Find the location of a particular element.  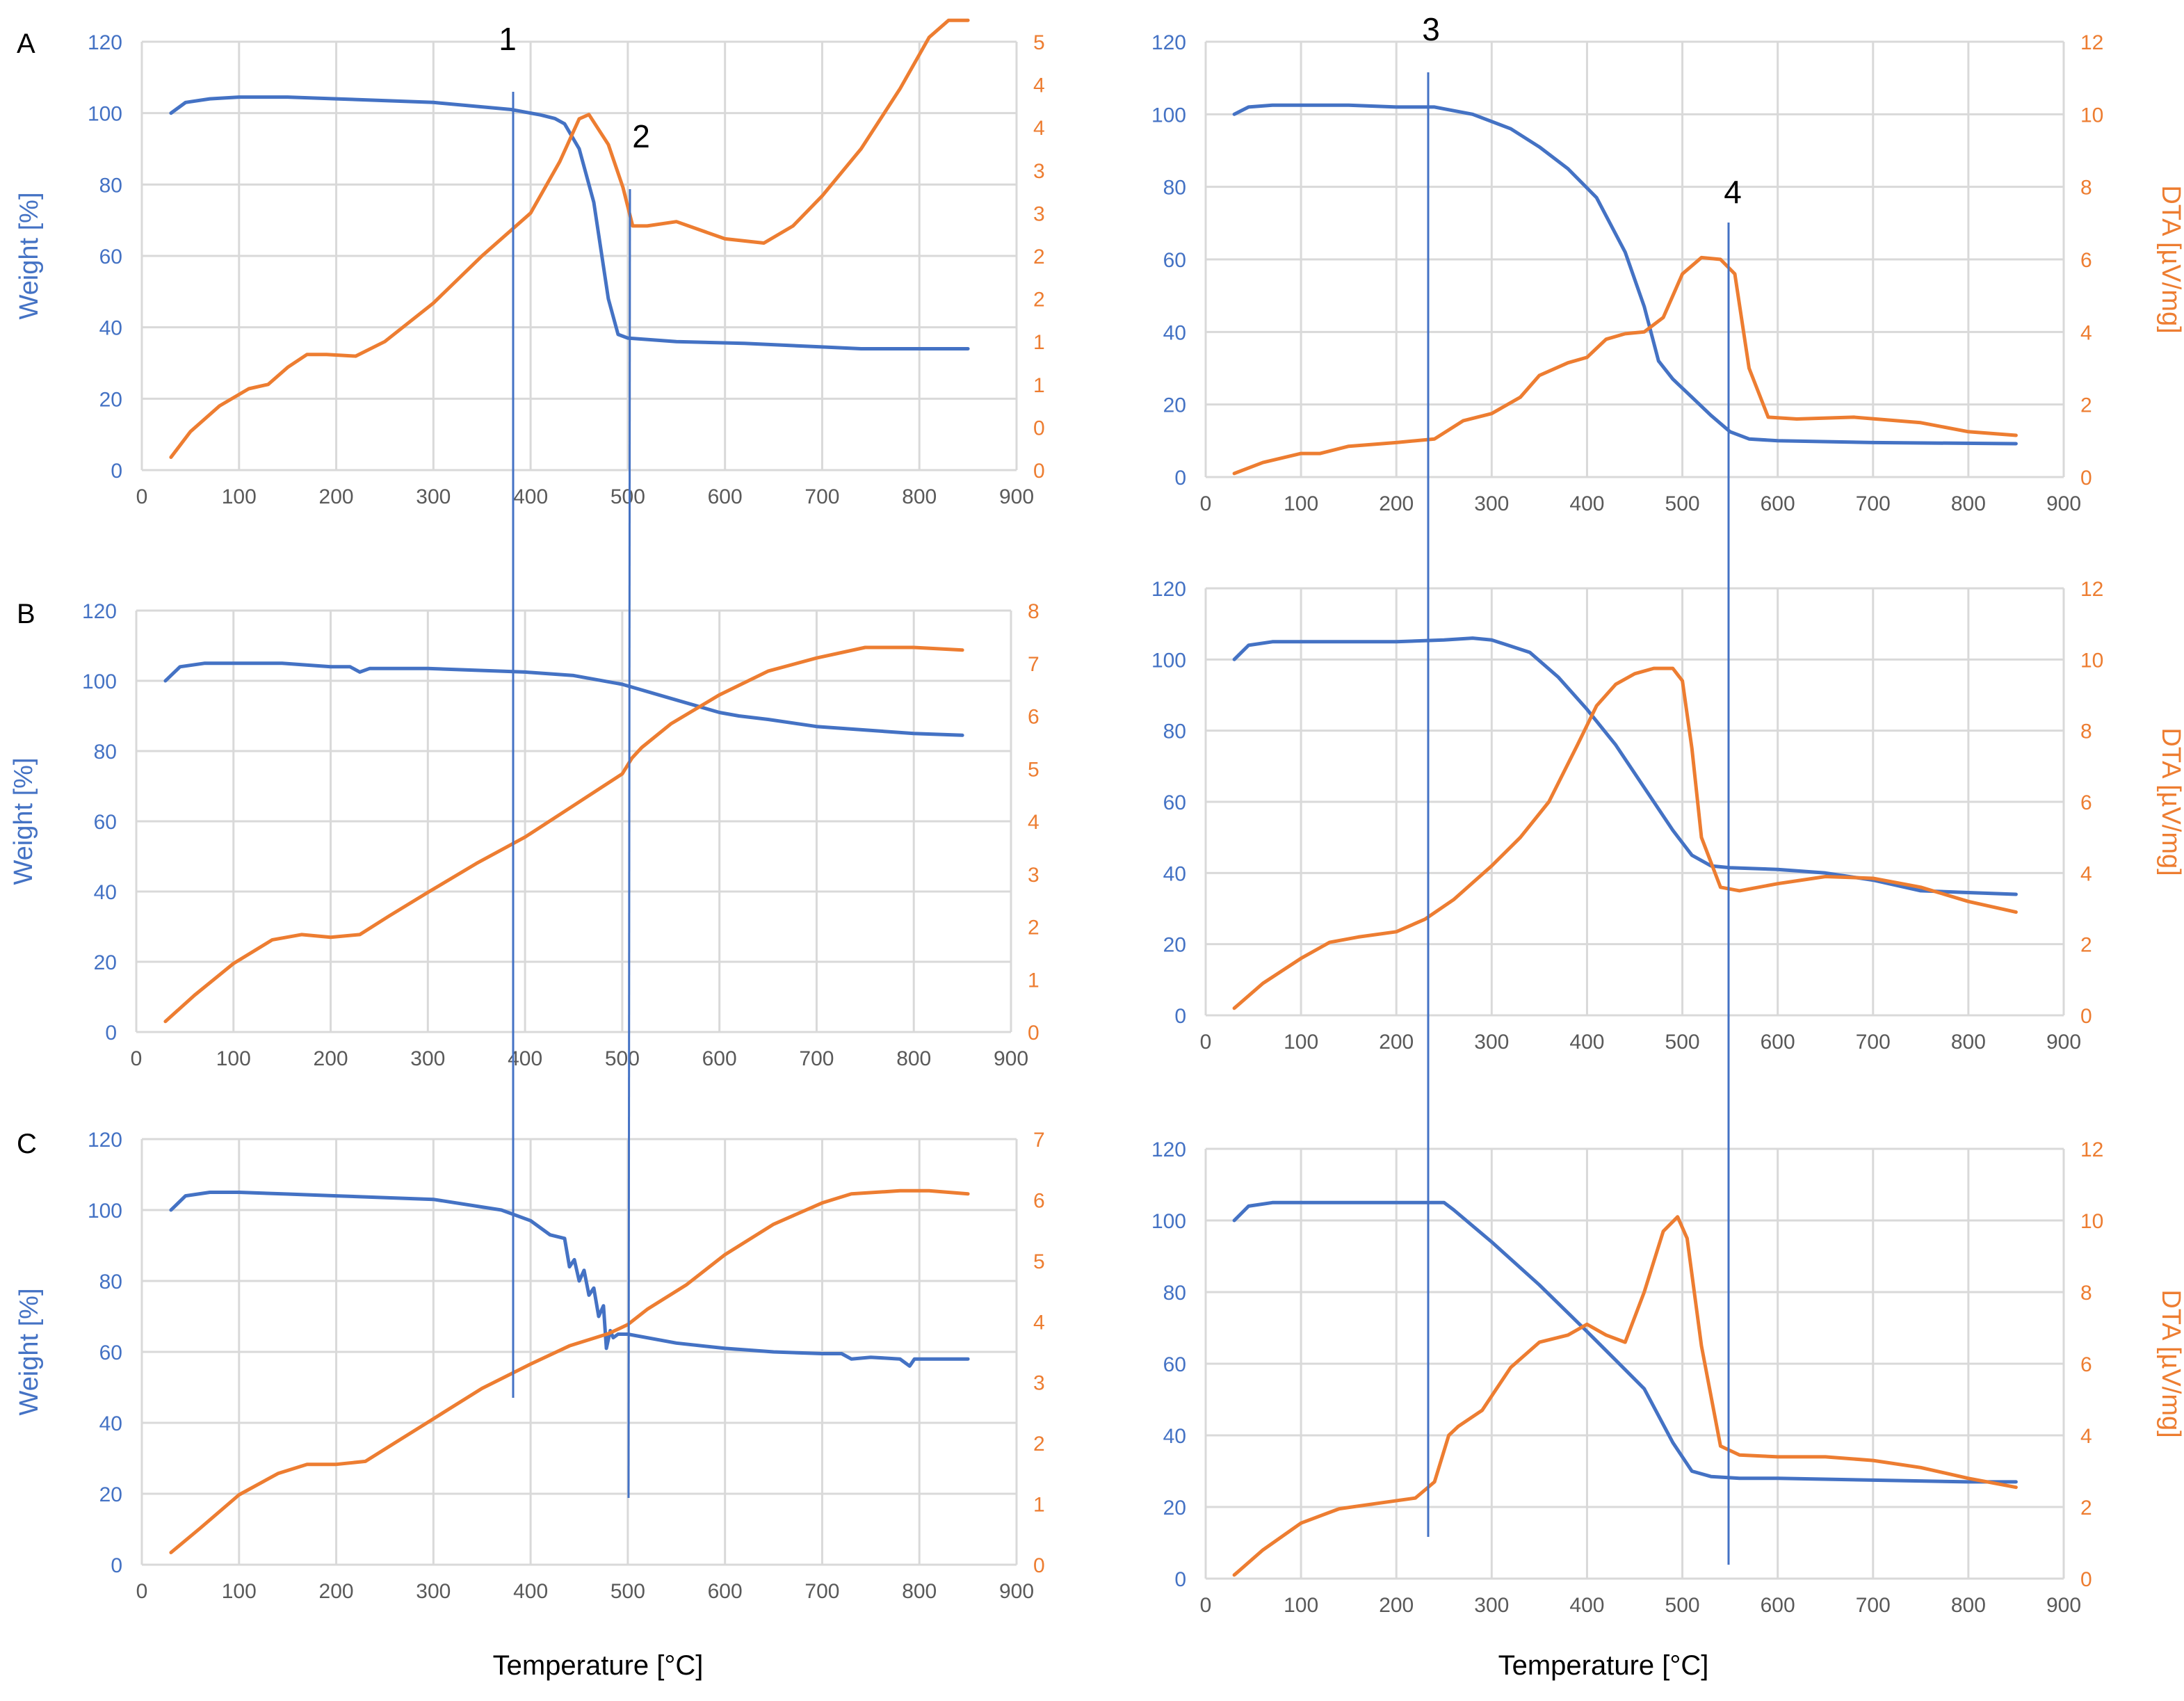

marker-label: 3 is located at coordinates (1431, 29).